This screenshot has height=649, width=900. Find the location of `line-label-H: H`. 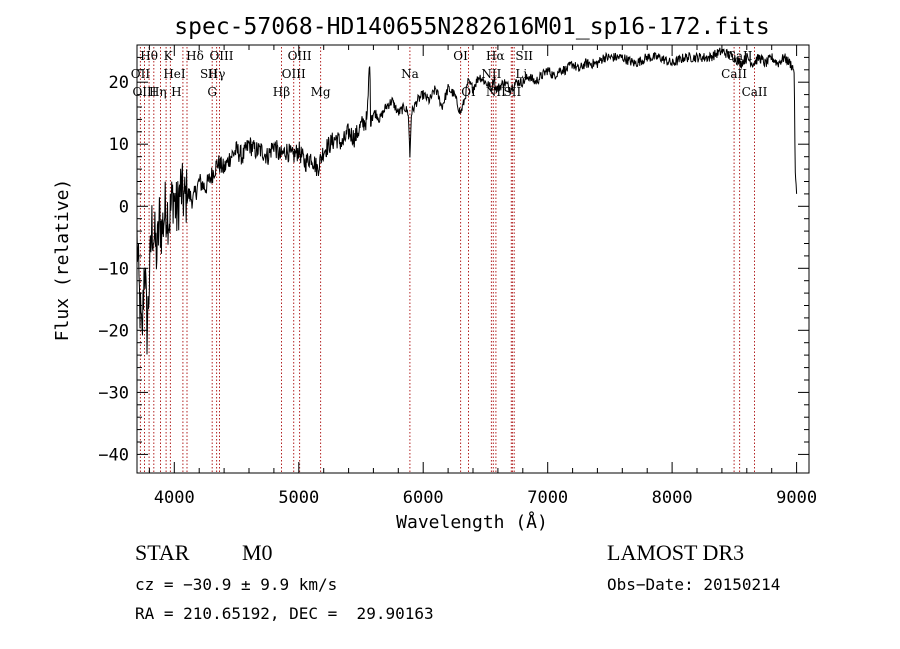

line-label-H: H is located at coordinates (176, 92).